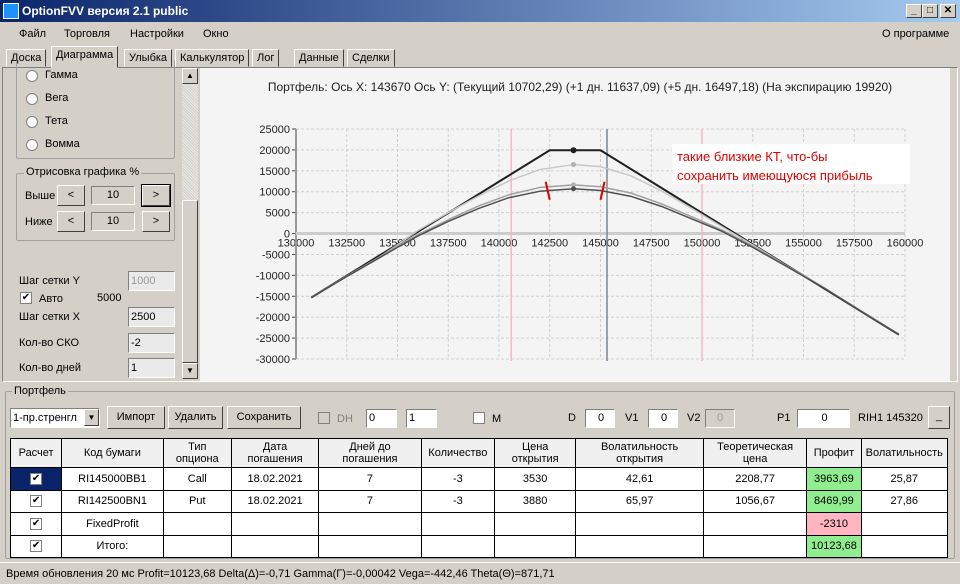 The height and width of the screenshot is (584, 960). What do you see at coordinates (274, 193) in the screenshot?
I see `y-tick-label: 10000` at bounding box center [274, 193].